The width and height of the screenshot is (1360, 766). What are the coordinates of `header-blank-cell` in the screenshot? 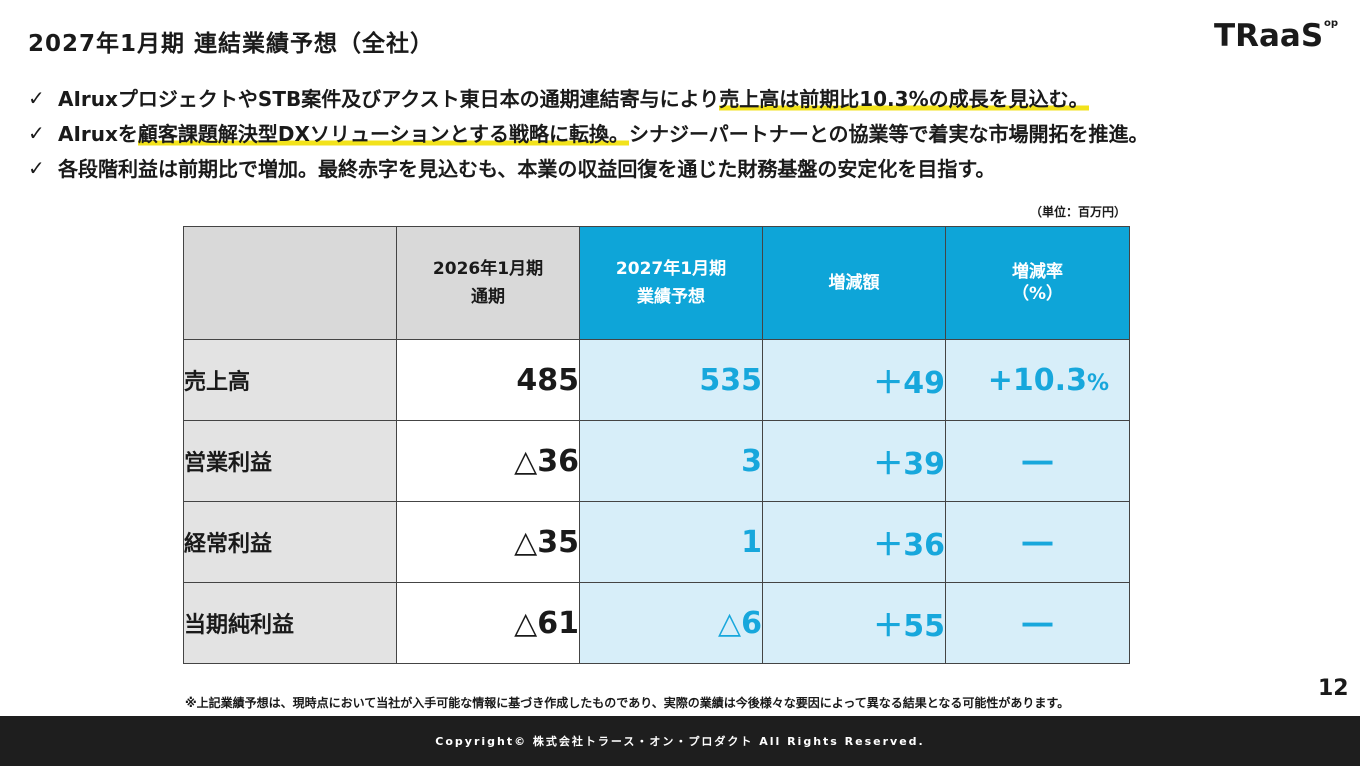 It's located at (290, 283).